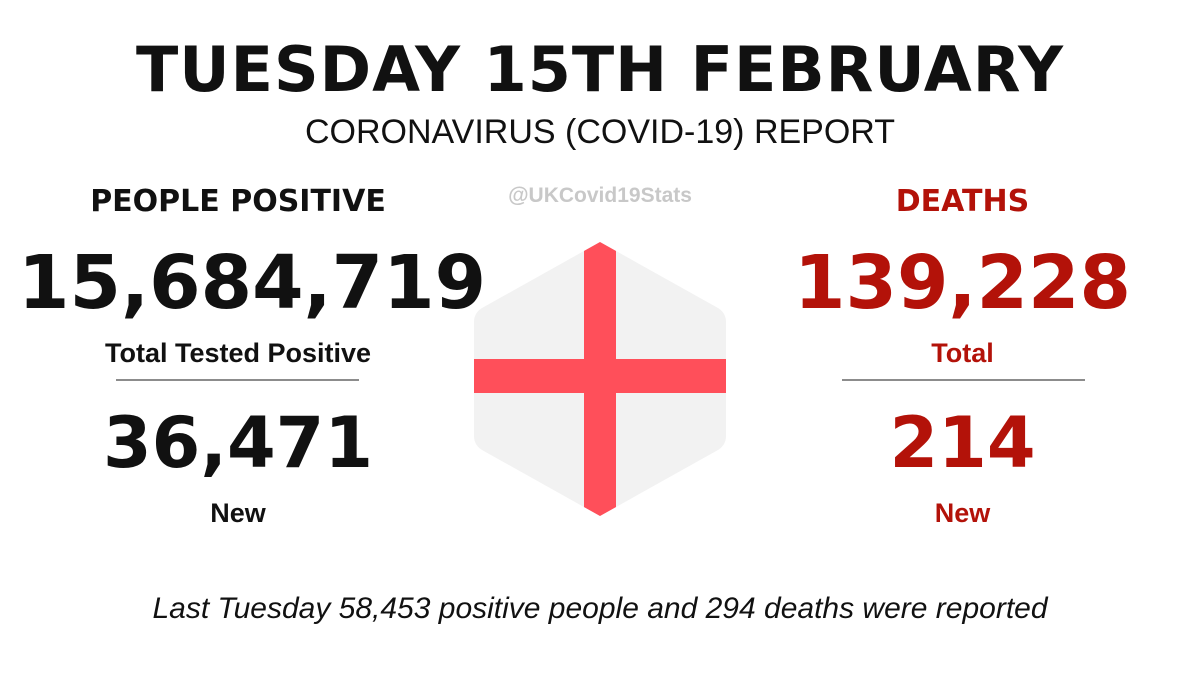  Describe the element at coordinates (962, 353) in the screenshot. I see `deaths-total-label: Total` at that location.